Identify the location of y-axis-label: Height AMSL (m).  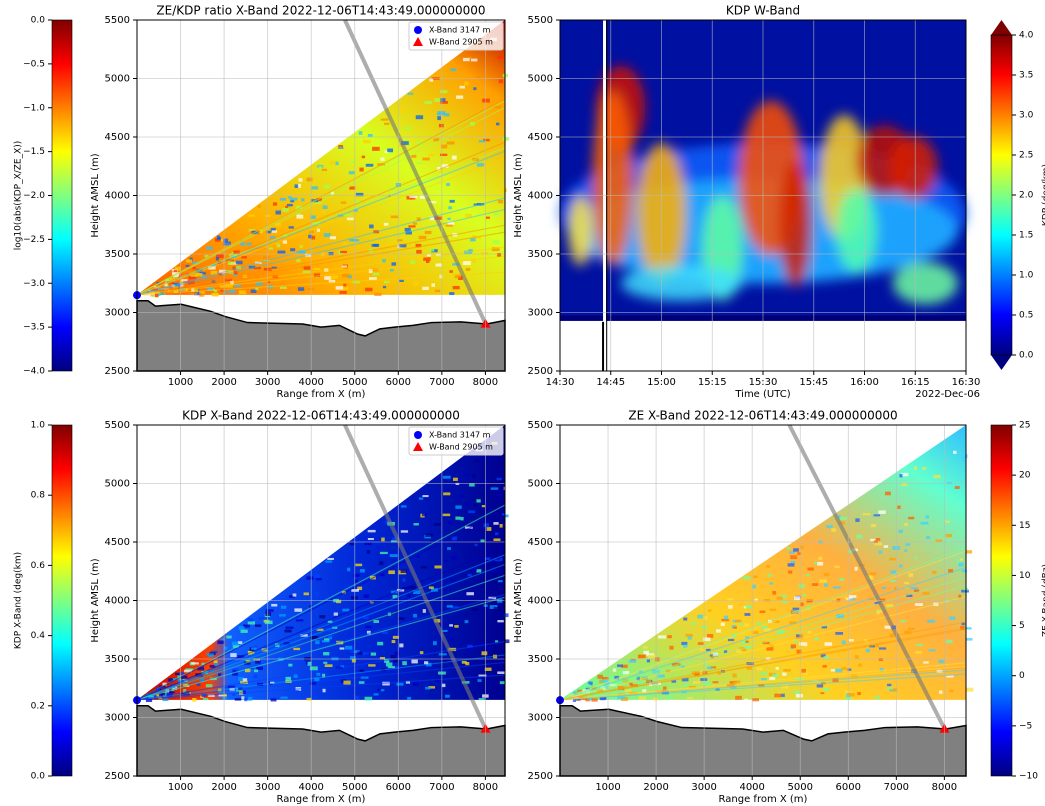
(518, 600).